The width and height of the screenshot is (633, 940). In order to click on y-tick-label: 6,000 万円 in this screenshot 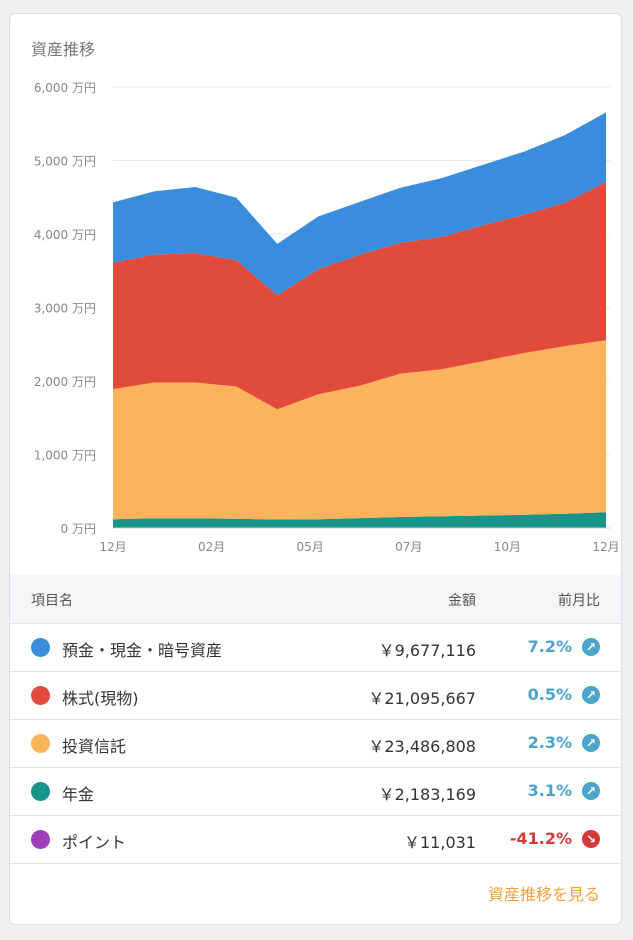, I will do `click(65, 88)`.